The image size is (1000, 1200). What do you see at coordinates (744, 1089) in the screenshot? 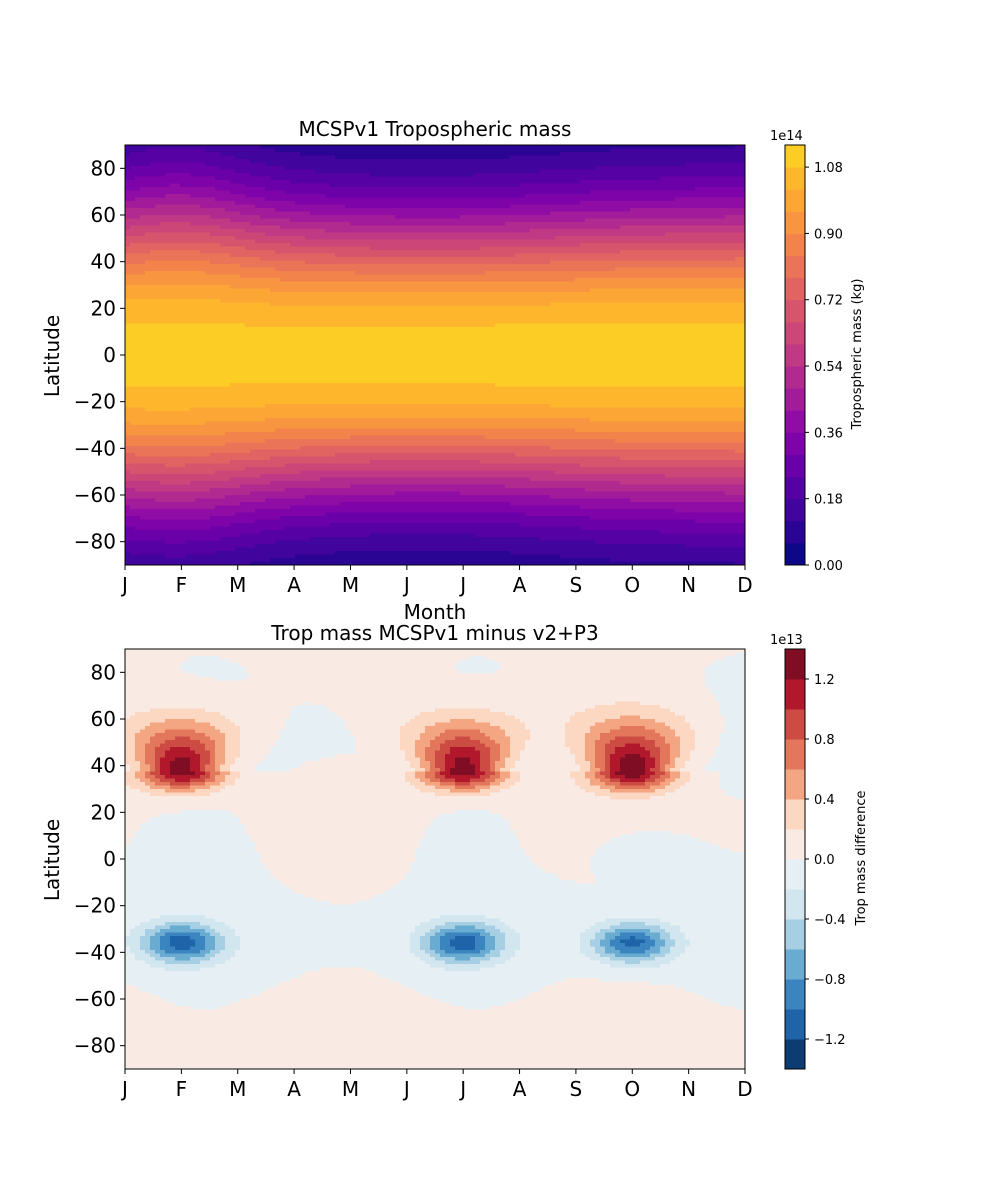
I see `x-tick-label: D` at bounding box center [744, 1089].